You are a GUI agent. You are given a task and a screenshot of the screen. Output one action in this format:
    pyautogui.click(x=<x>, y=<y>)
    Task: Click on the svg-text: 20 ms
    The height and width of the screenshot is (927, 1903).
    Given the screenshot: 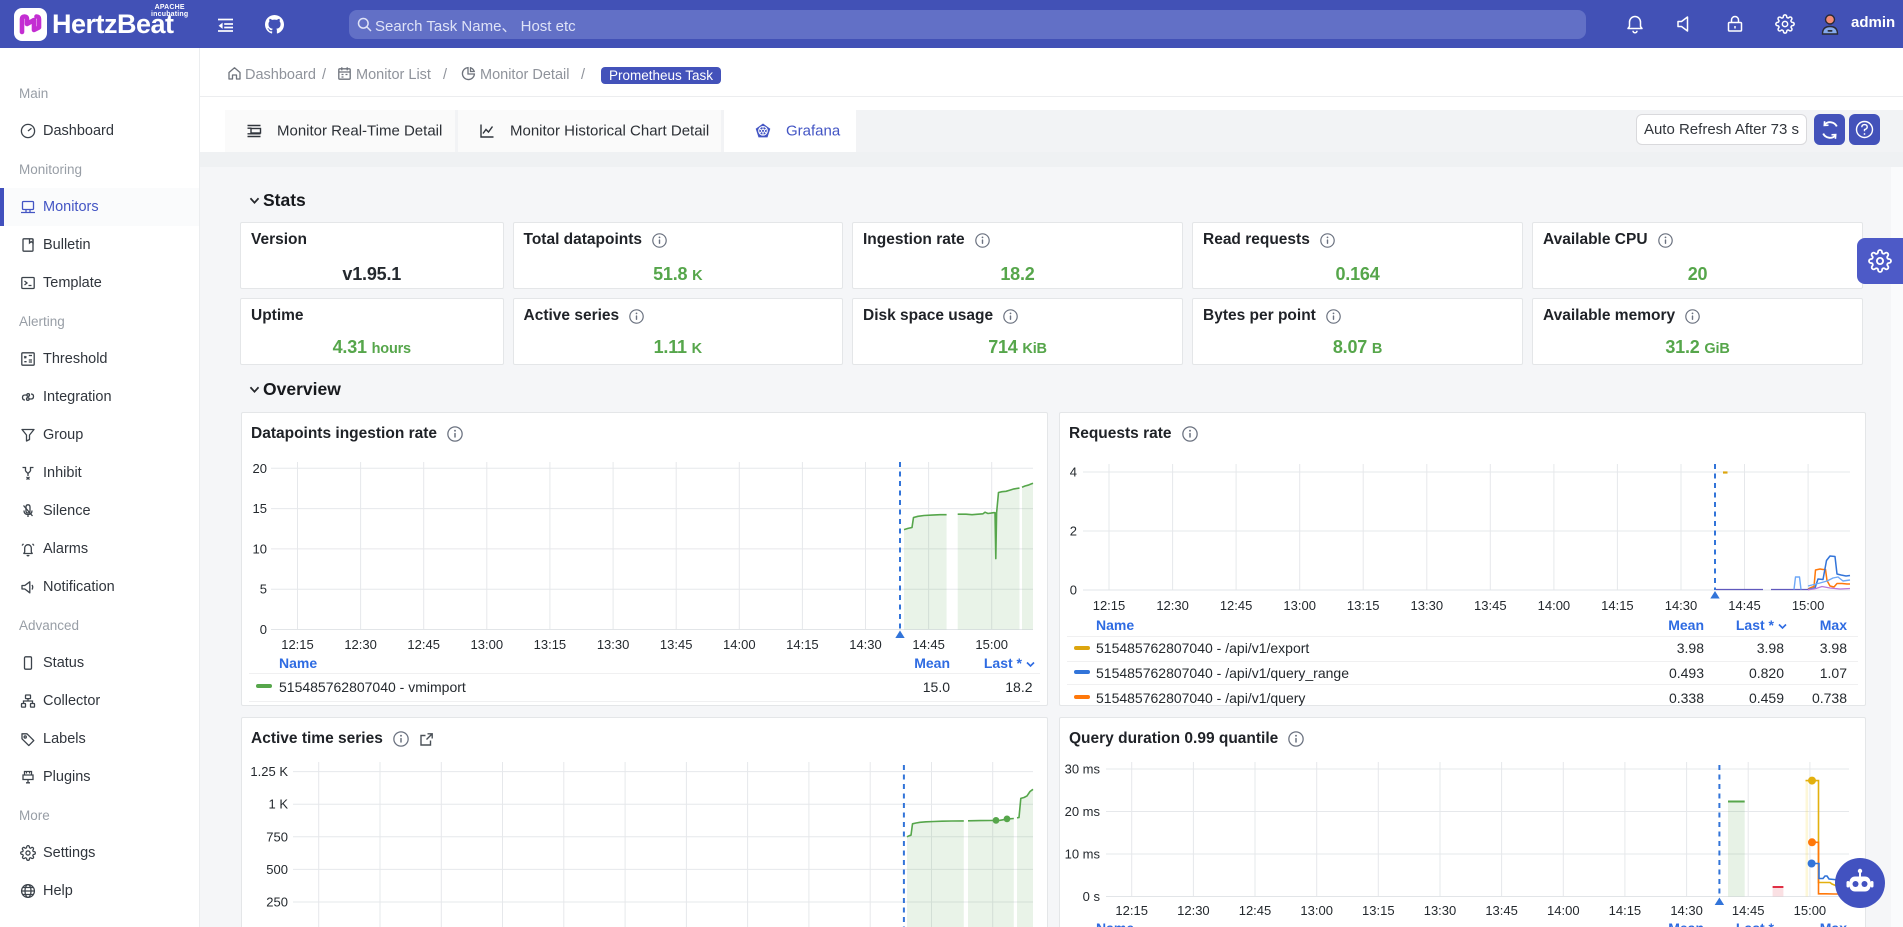 What is the action you would take?
    pyautogui.click(x=1083, y=811)
    